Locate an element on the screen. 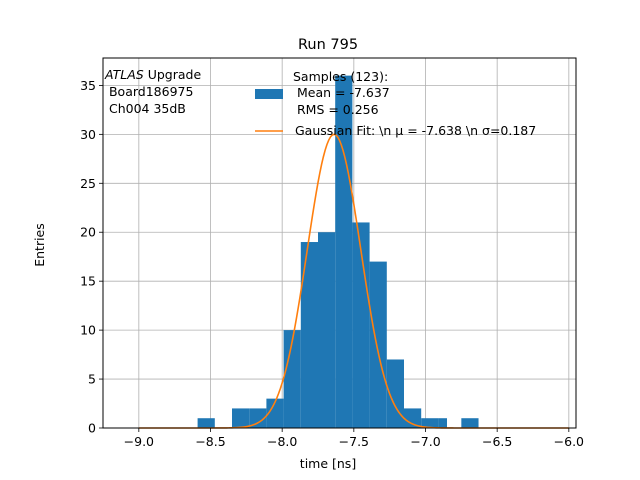  y-tick-label-6: 30 is located at coordinates (88, 134).